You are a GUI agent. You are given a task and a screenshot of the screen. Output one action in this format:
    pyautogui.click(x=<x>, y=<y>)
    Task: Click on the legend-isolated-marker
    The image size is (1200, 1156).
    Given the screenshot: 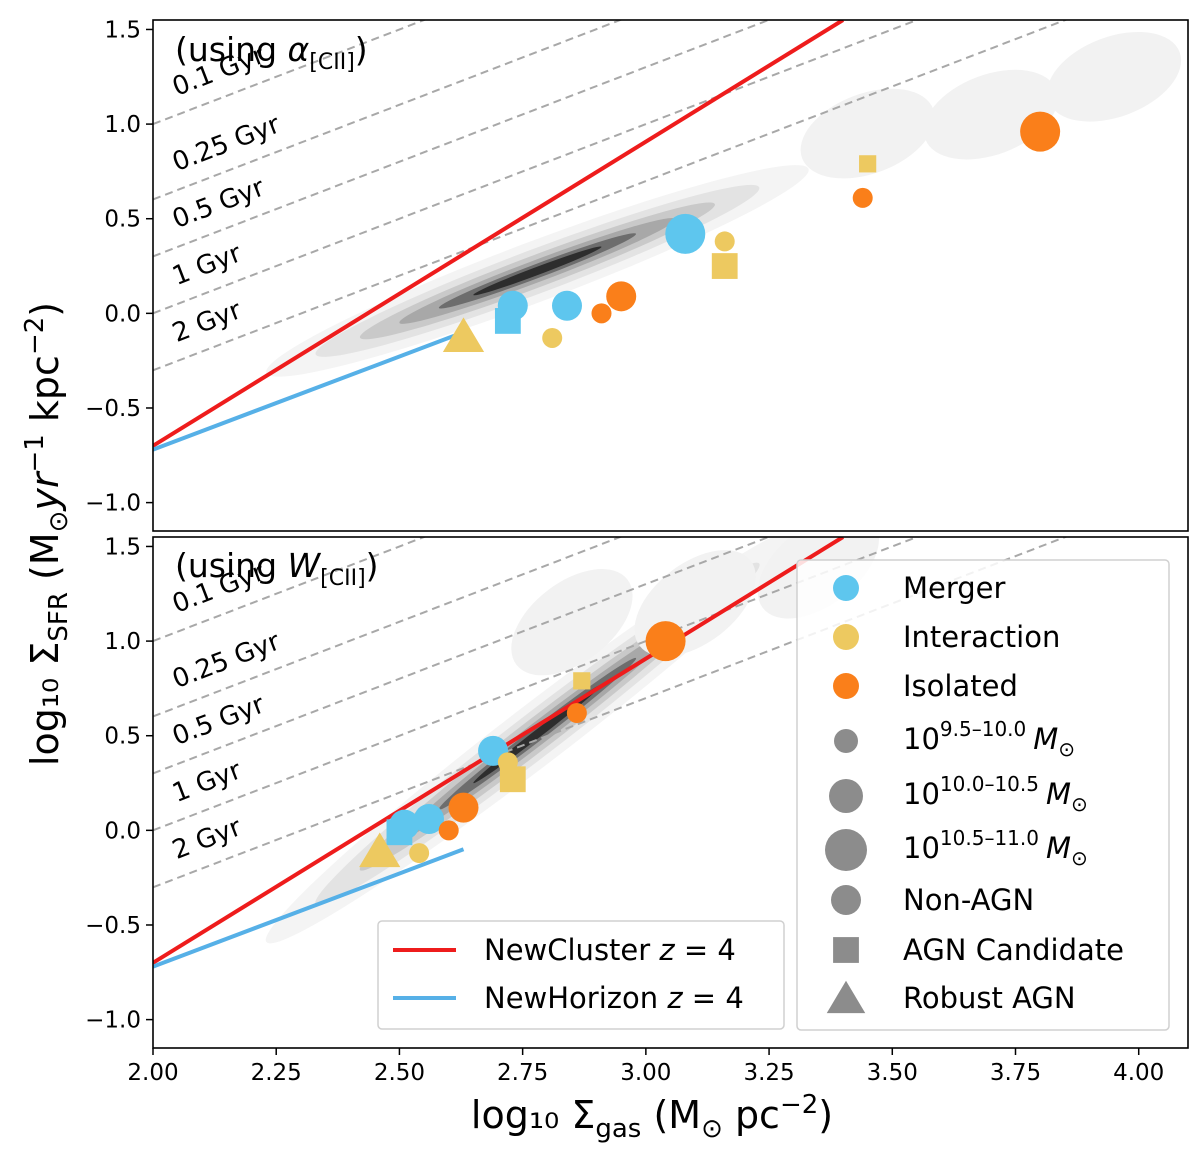 What is the action you would take?
    pyautogui.click(x=846, y=686)
    